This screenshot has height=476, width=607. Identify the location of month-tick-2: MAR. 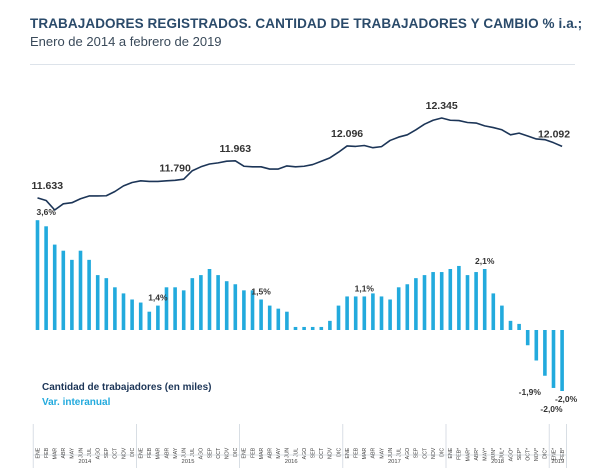
(56, 454).